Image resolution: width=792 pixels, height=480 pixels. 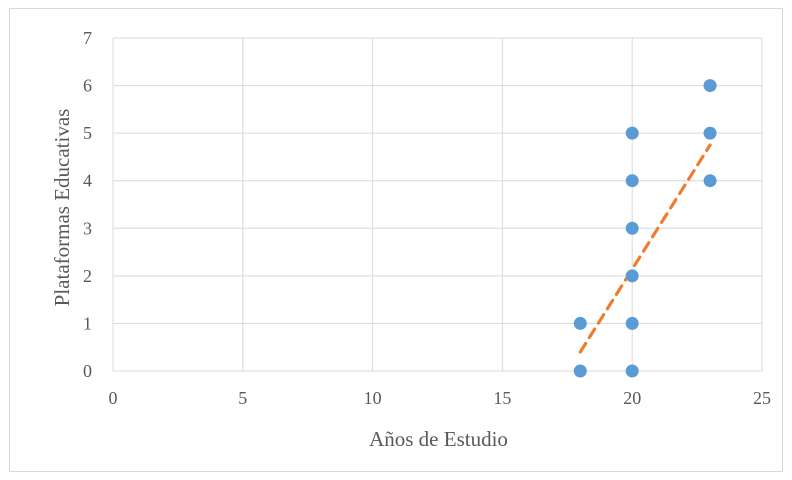 What do you see at coordinates (87, 228) in the screenshot?
I see `y-tick-label: 3` at bounding box center [87, 228].